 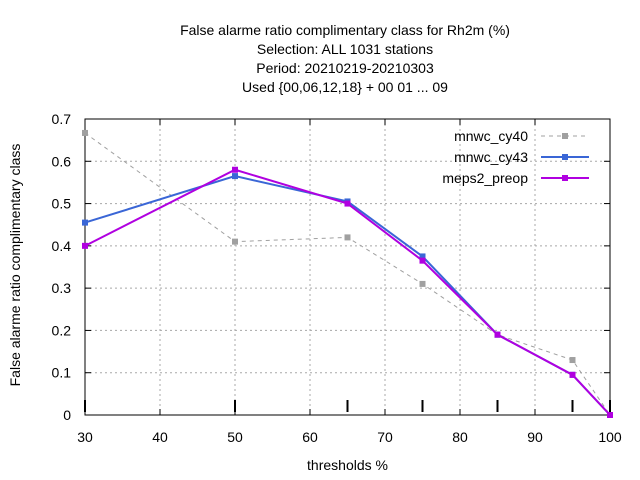 What do you see at coordinates (310, 437) in the screenshot?
I see `x-tick-label: 60` at bounding box center [310, 437].